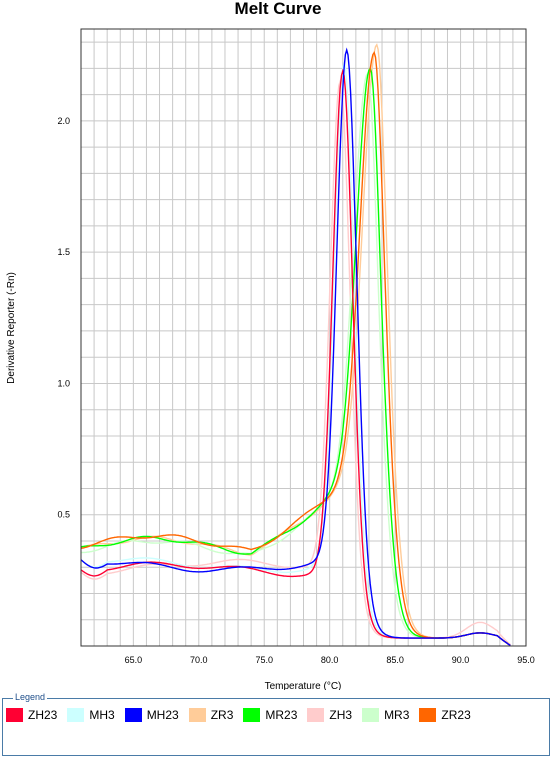 This screenshot has width=555, height=760. I want to click on legend-item-mr3: MR3, so click(385, 715).